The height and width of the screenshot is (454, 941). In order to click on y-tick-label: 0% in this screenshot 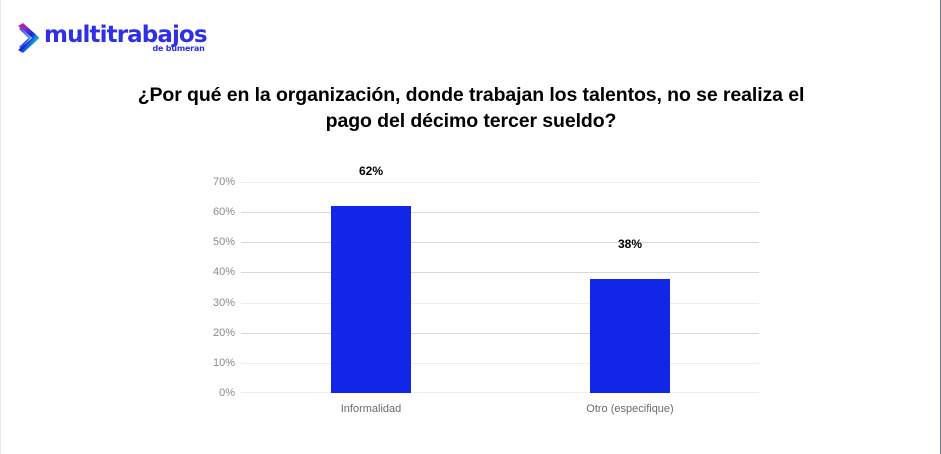, I will do `click(227, 393)`.